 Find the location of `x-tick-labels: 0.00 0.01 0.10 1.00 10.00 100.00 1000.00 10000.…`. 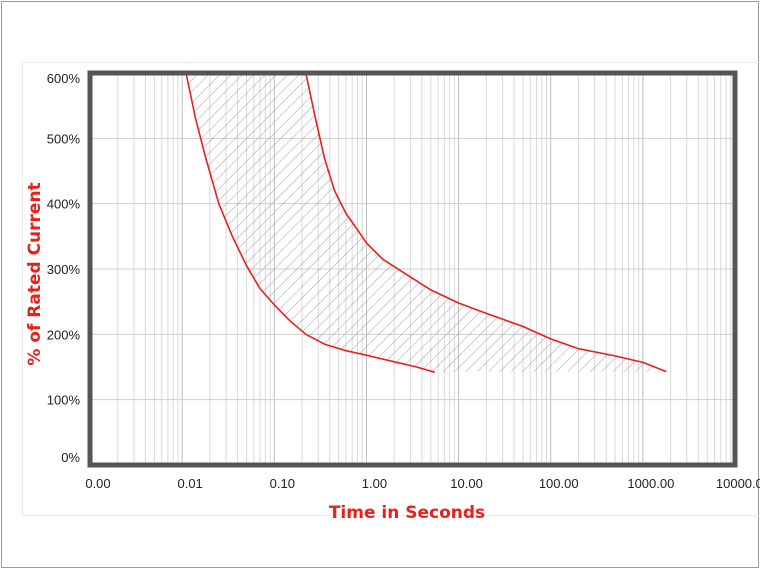

x-tick-labels: 0.00 0.01 0.10 1.00 10.00 100.00 1000.00 10000.… is located at coordinates (422, 483).